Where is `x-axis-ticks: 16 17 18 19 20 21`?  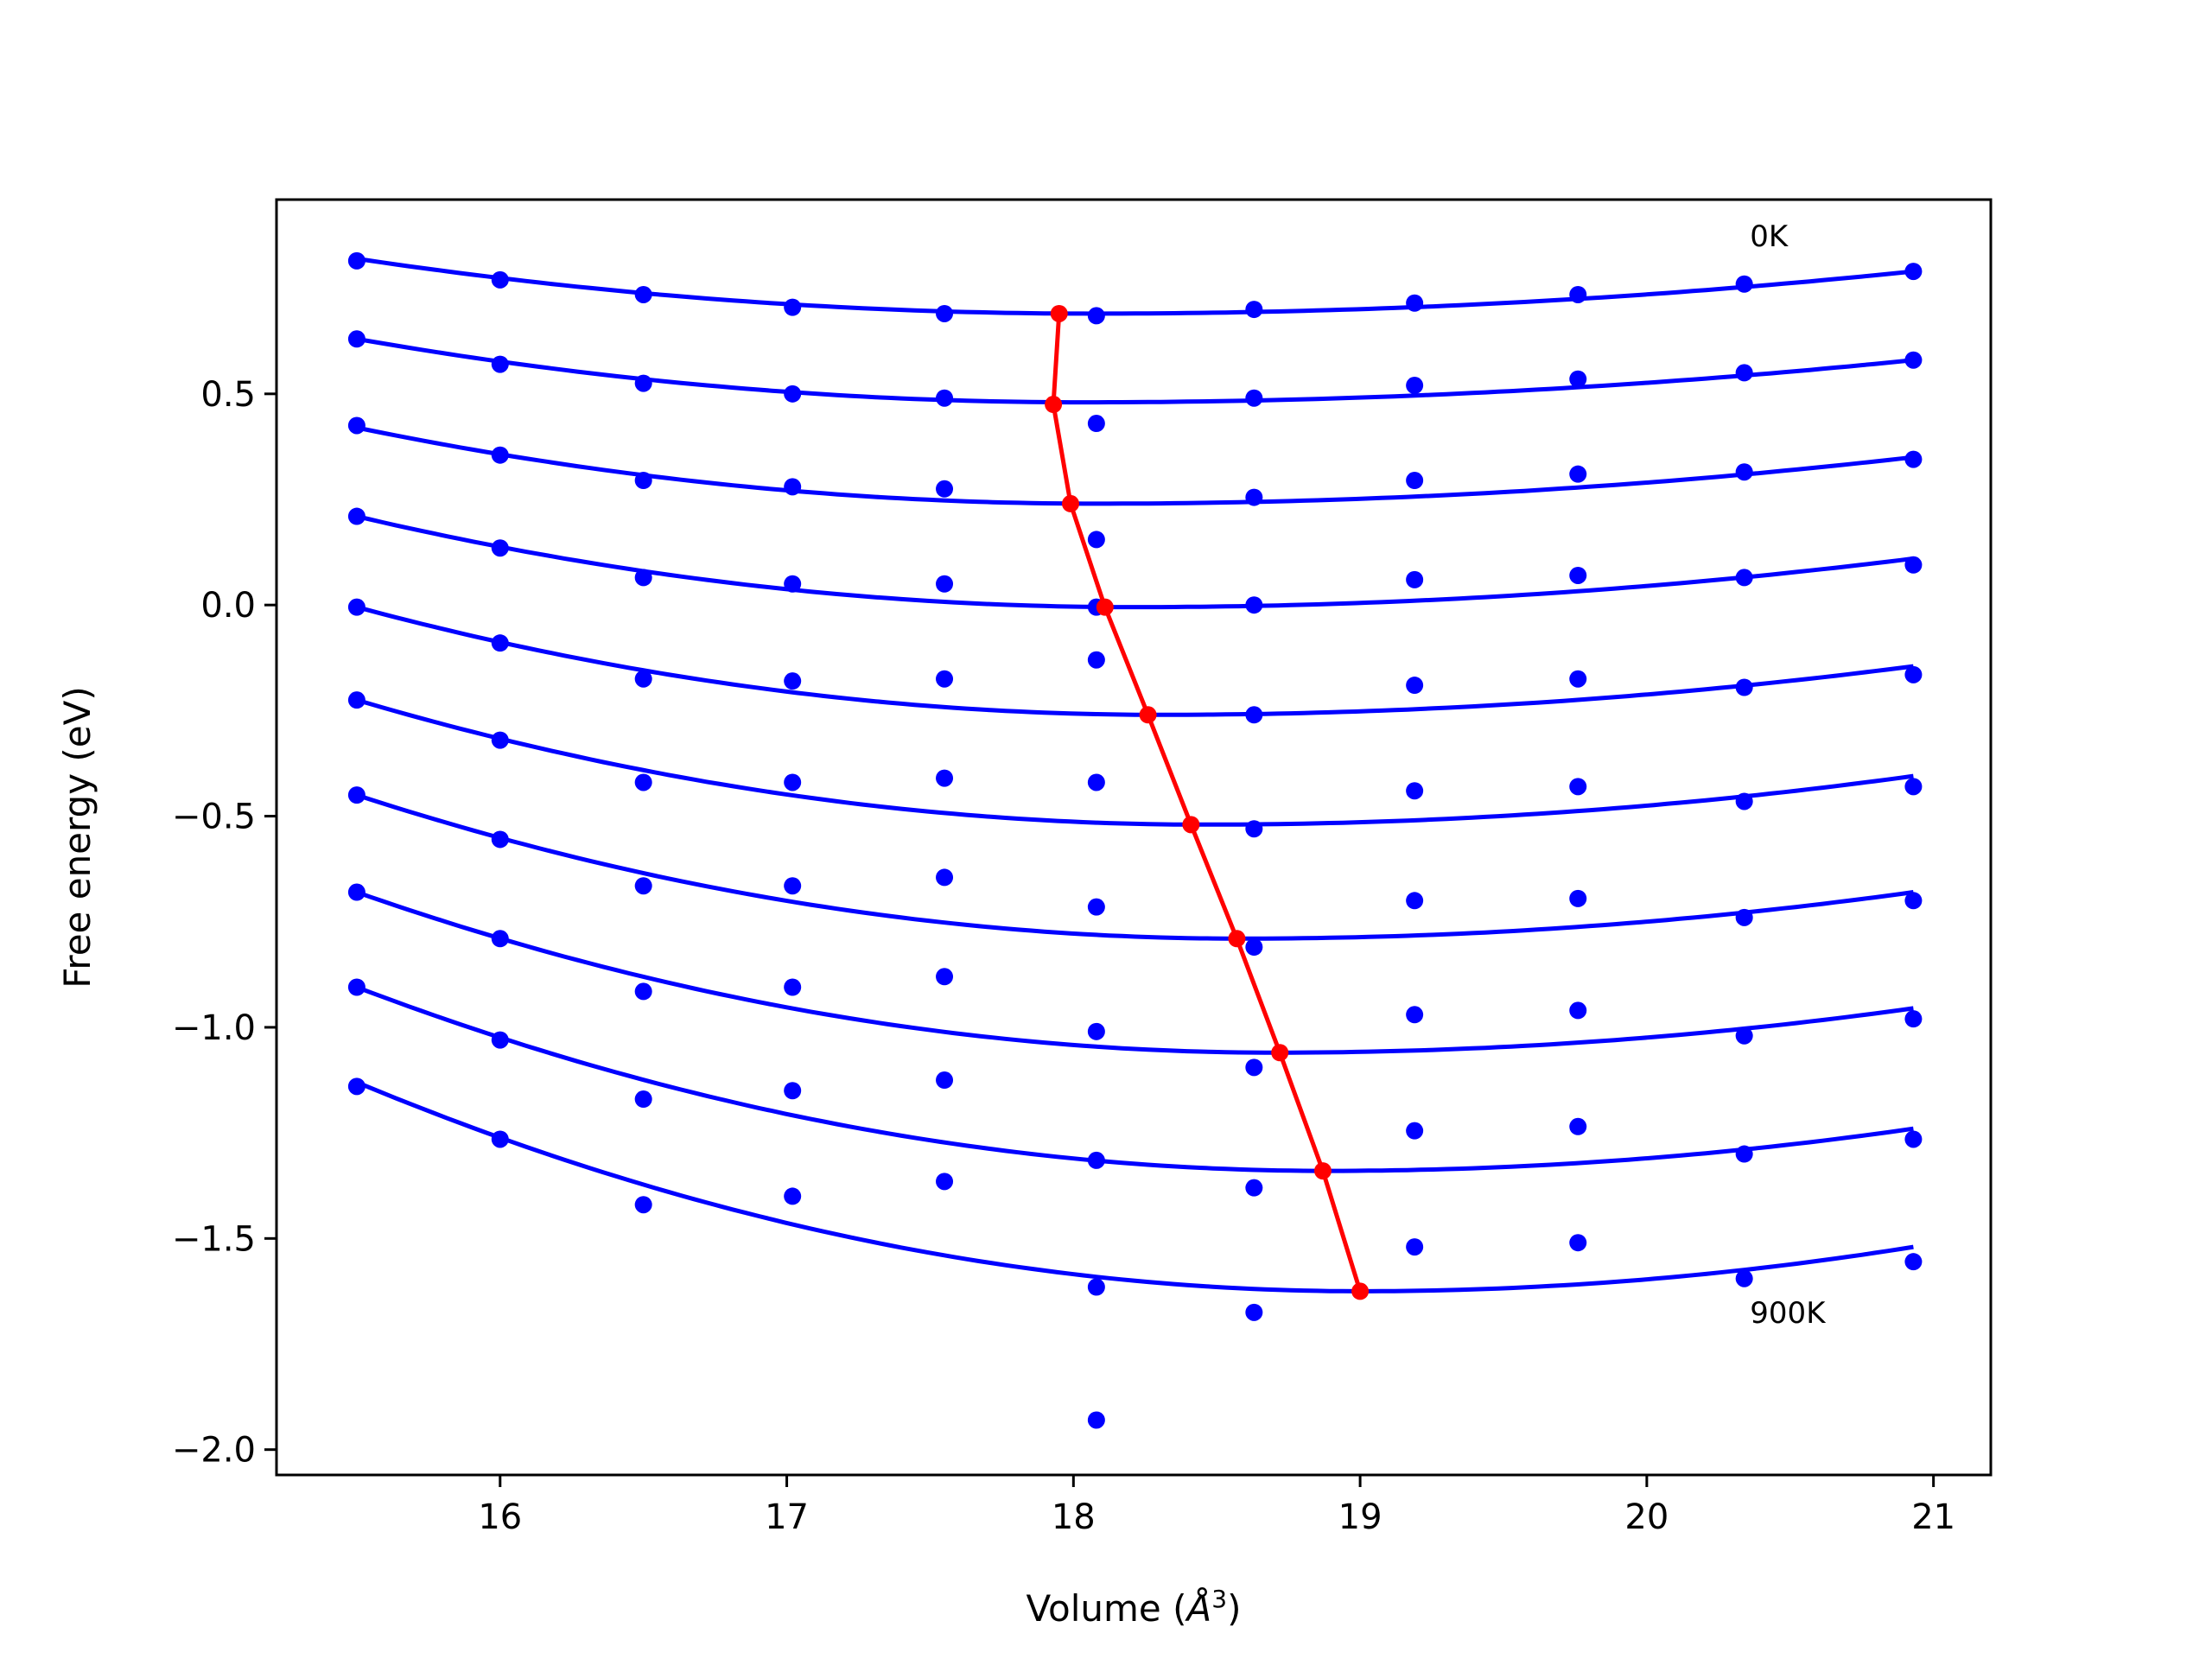
x-axis-ticks: 16 17 18 19 20 21 is located at coordinates (1216, 1506).